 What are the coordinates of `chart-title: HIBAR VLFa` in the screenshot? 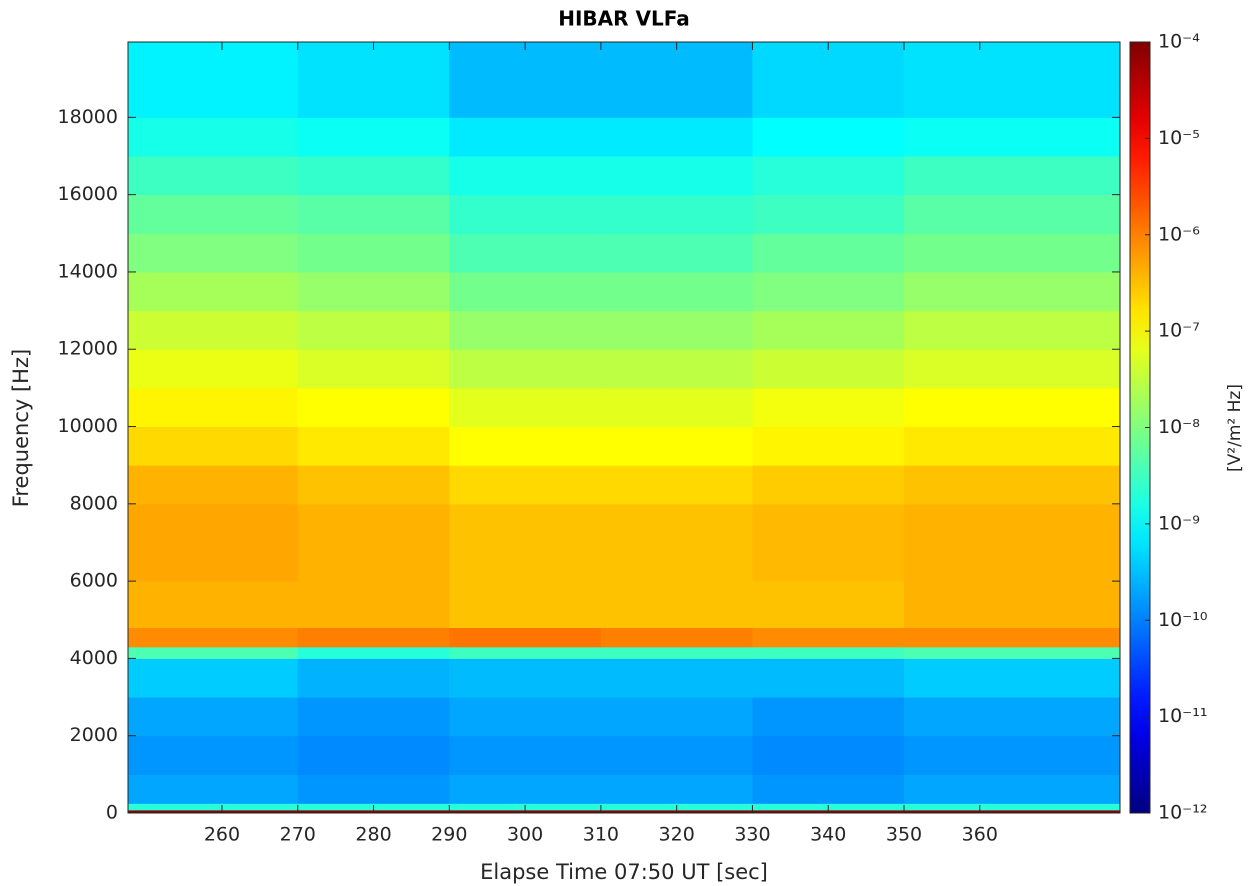 It's located at (623, 19).